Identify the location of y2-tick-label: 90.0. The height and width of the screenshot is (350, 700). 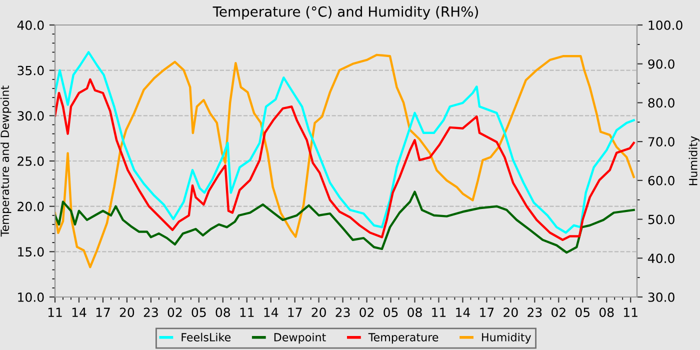
(661, 64).